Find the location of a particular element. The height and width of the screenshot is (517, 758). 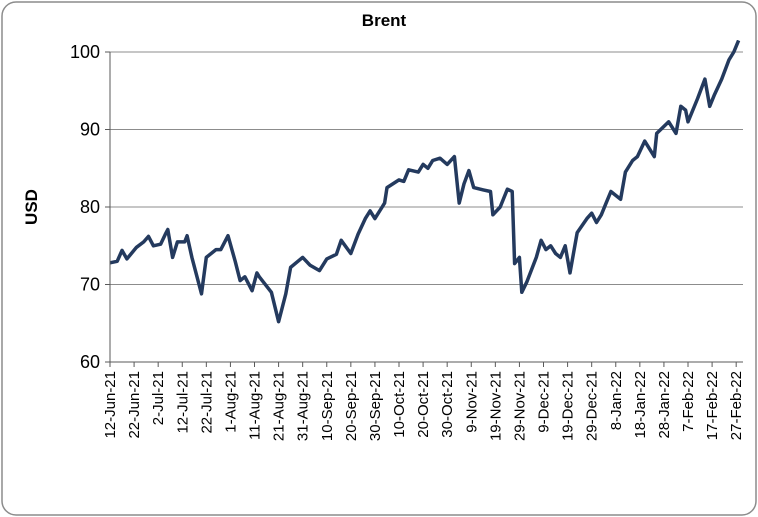

y-tick-label: 100 is located at coordinates (85, 52).